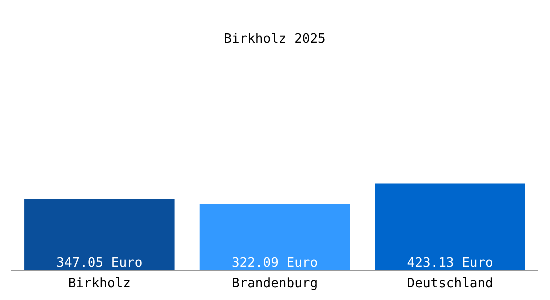 The height and width of the screenshot is (300, 550). What do you see at coordinates (275, 40) in the screenshot?
I see `chart-title: Birkholz 2025` at bounding box center [275, 40].